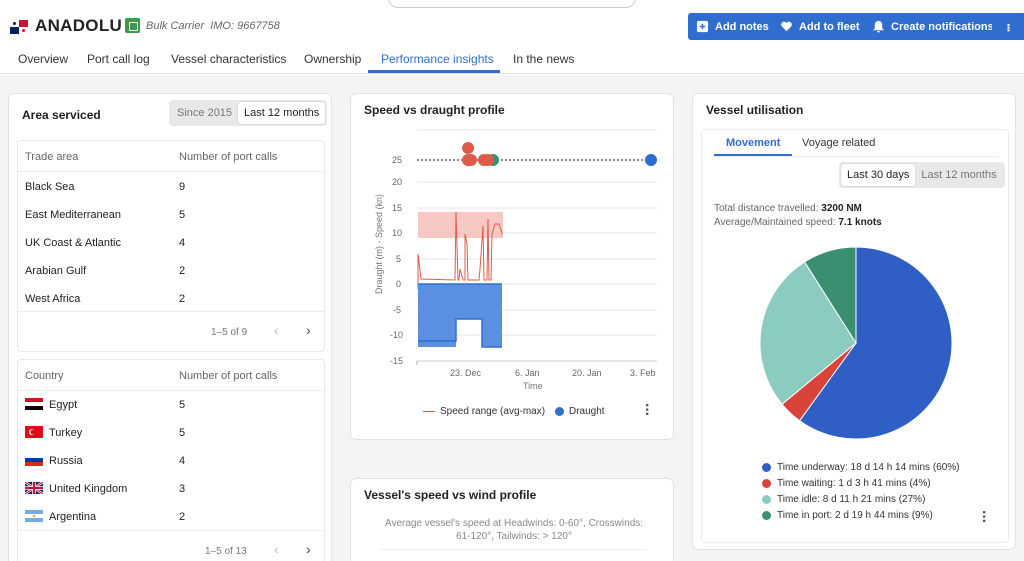  I want to click on table-row-country: Russia, so click(66, 461).